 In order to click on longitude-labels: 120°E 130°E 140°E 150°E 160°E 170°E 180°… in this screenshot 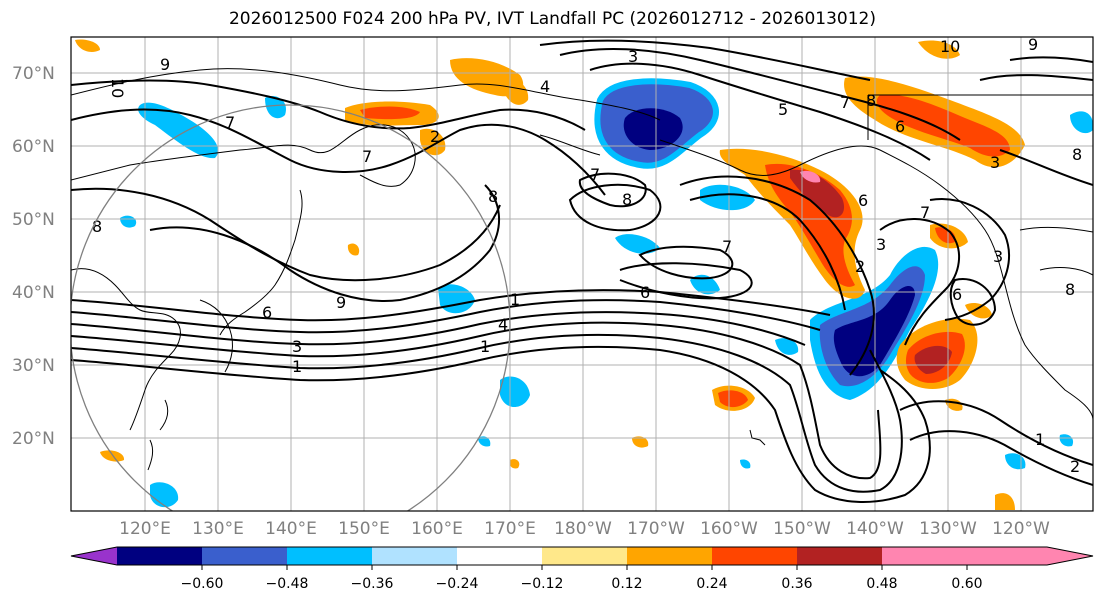, I will do `click(584, 529)`.